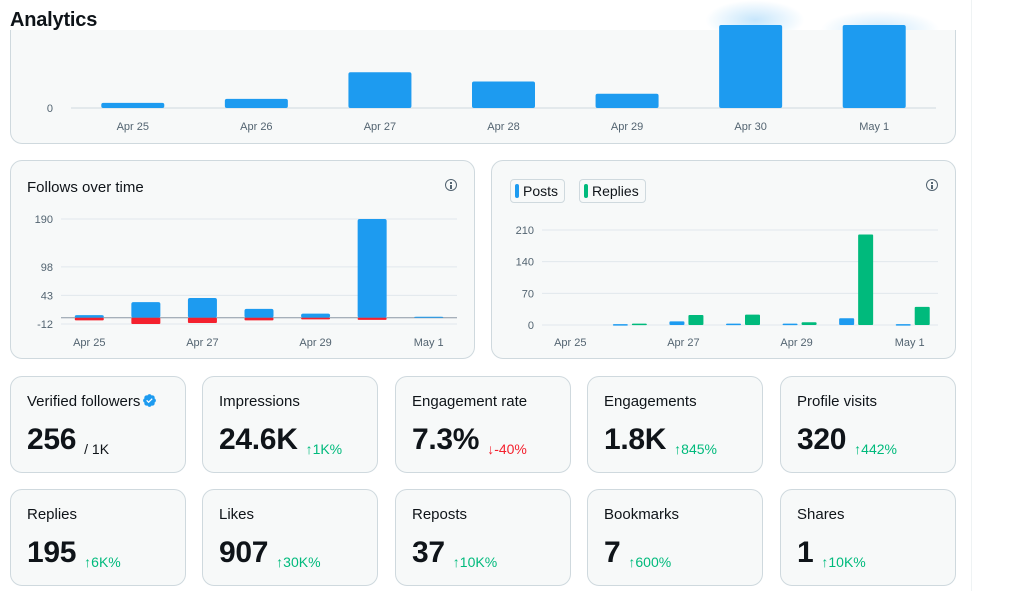 This screenshot has width=1017, height=591. What do you see at coordinates (84, 401) in the screenshot?
I see `stat-label-text: Verified followers` at bounding box center [84, 401].